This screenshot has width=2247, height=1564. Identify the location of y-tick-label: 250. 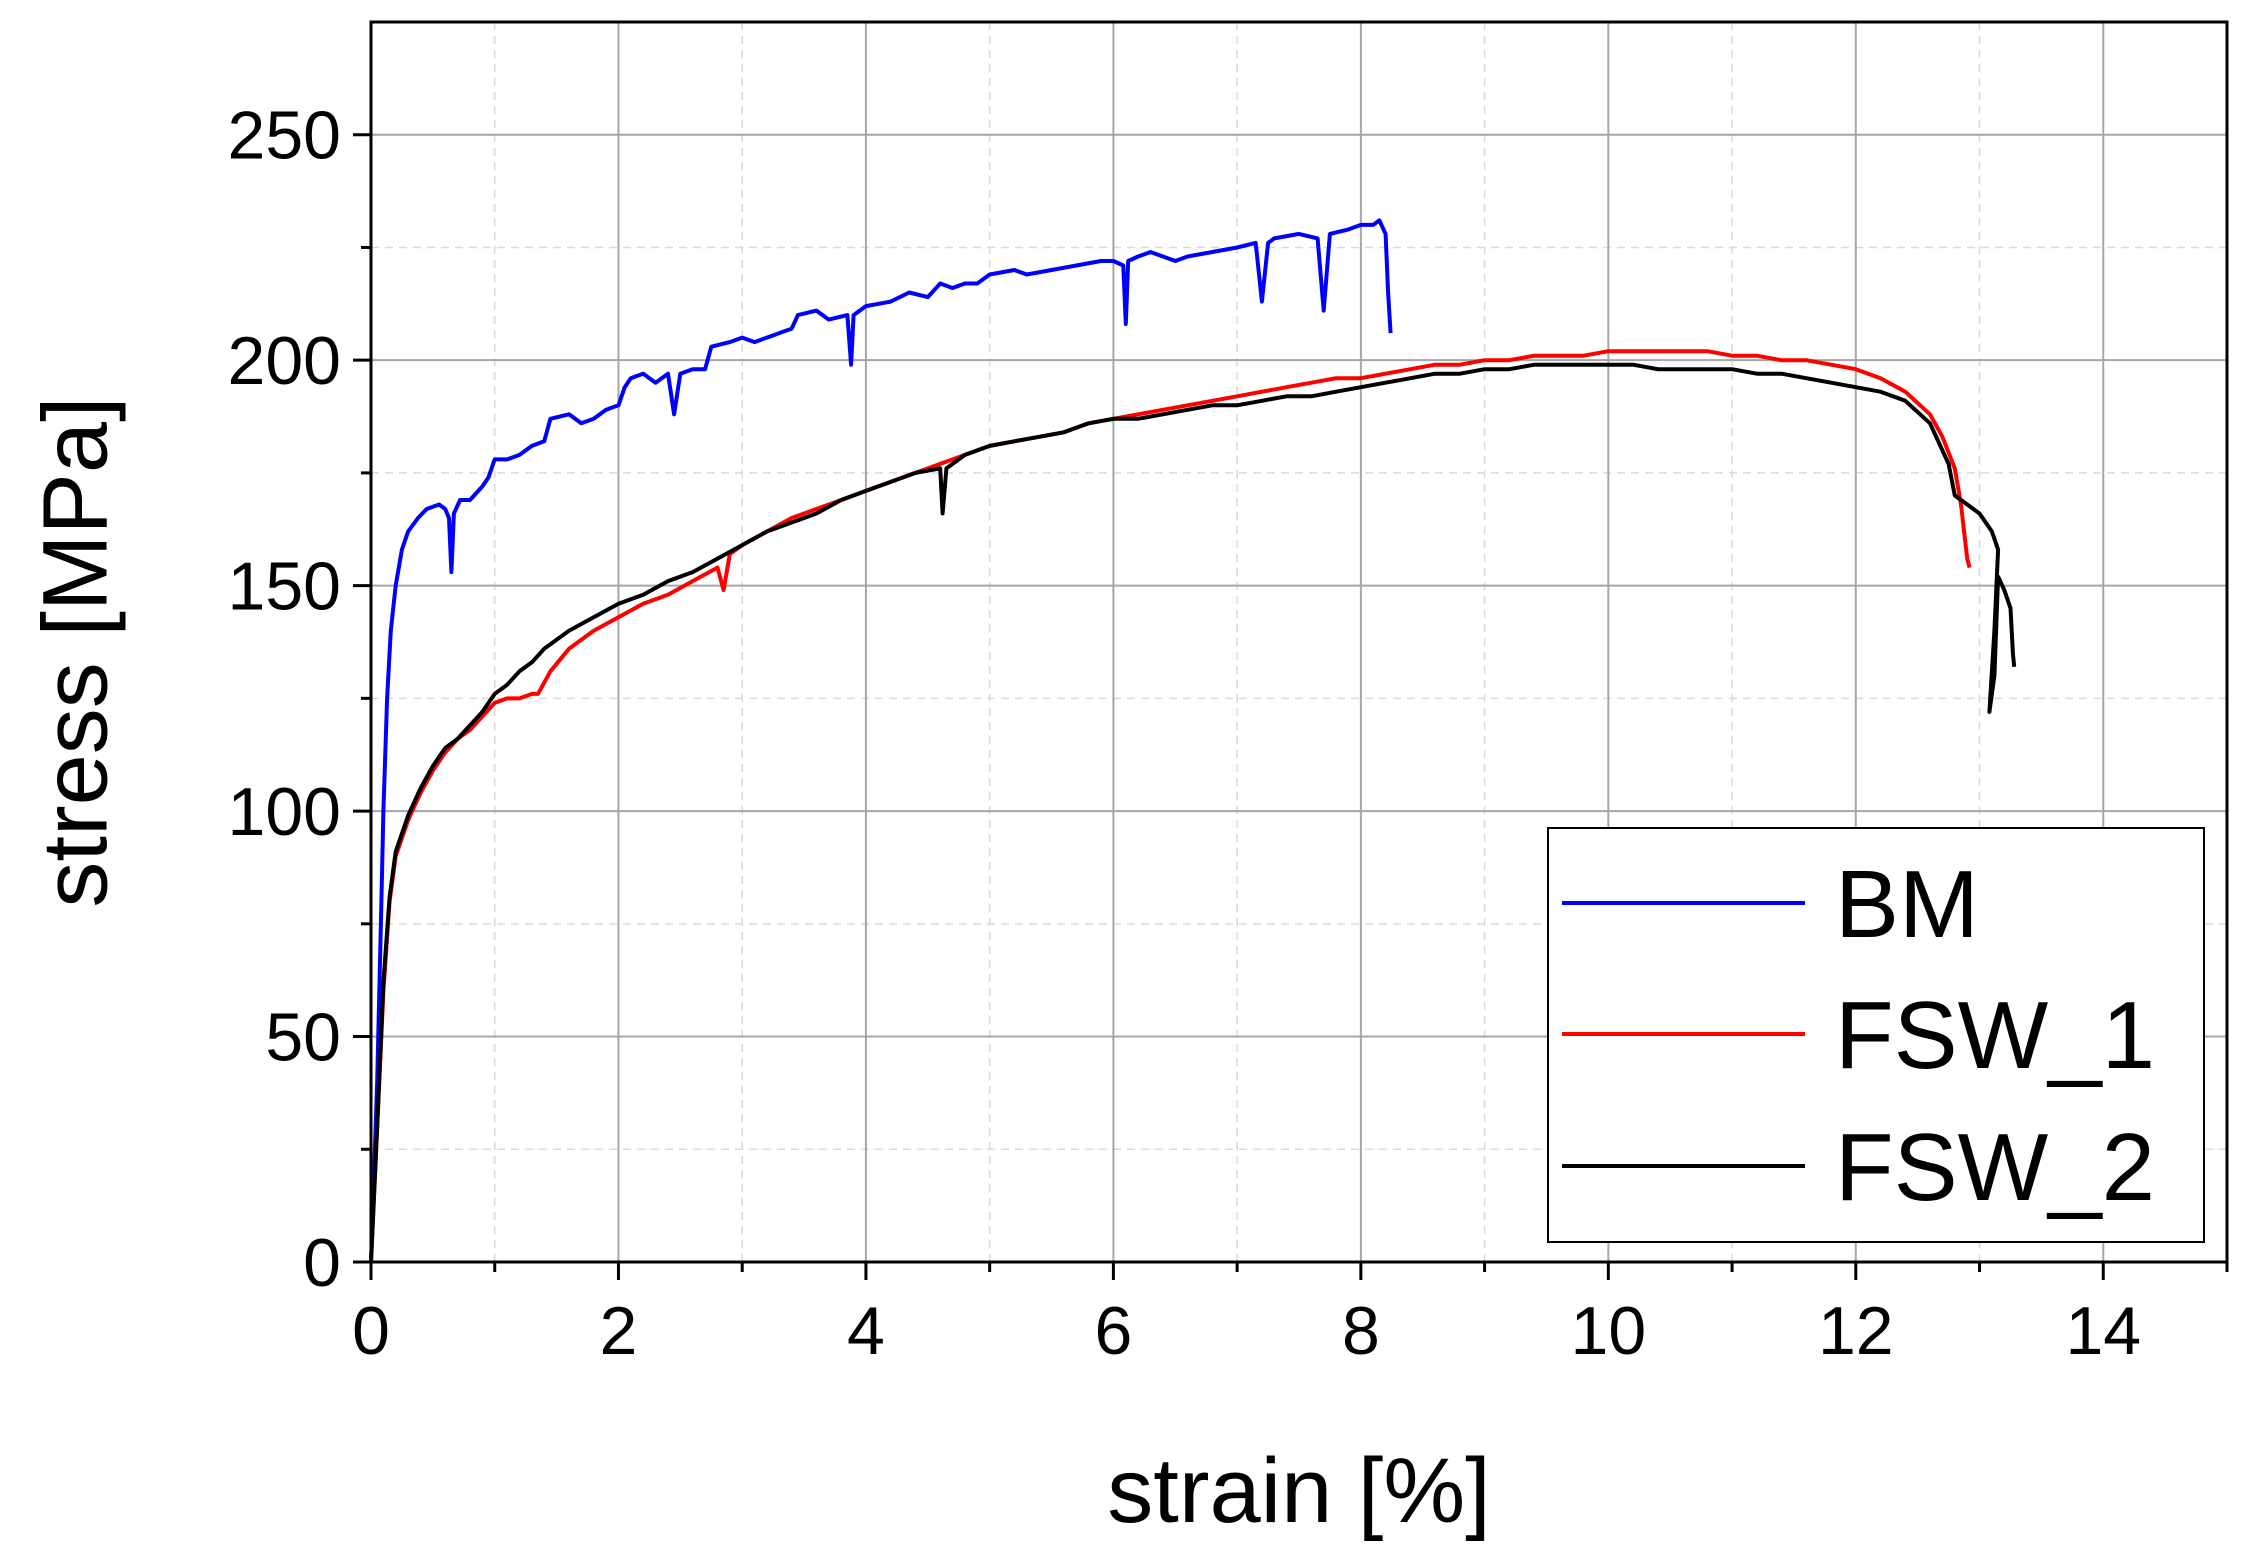
(284, 136).